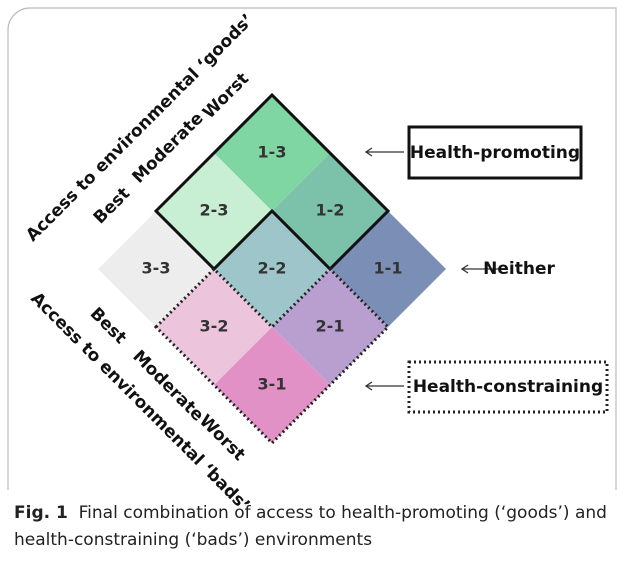 Image resolution: width=625 pixels, height=571 pixels. I want to click on cell-label: 3-2, so click(214, 326).